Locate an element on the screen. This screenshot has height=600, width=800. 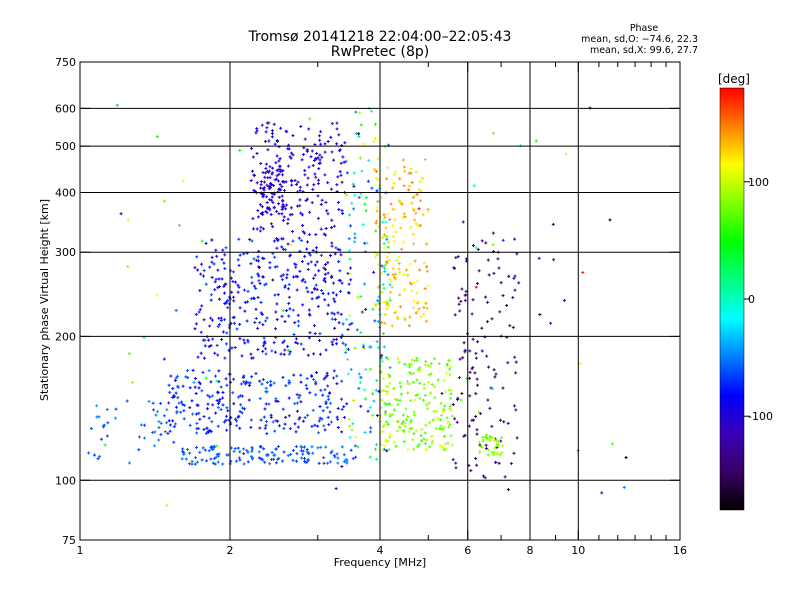
colorbar-unit: [deg] is located at coordinates (734, 79).